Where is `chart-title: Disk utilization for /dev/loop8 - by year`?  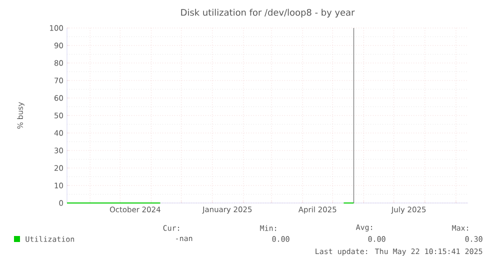 chart-title: Disk utilization for /dev/loop8 - by year is located at coordinates (268, 13).